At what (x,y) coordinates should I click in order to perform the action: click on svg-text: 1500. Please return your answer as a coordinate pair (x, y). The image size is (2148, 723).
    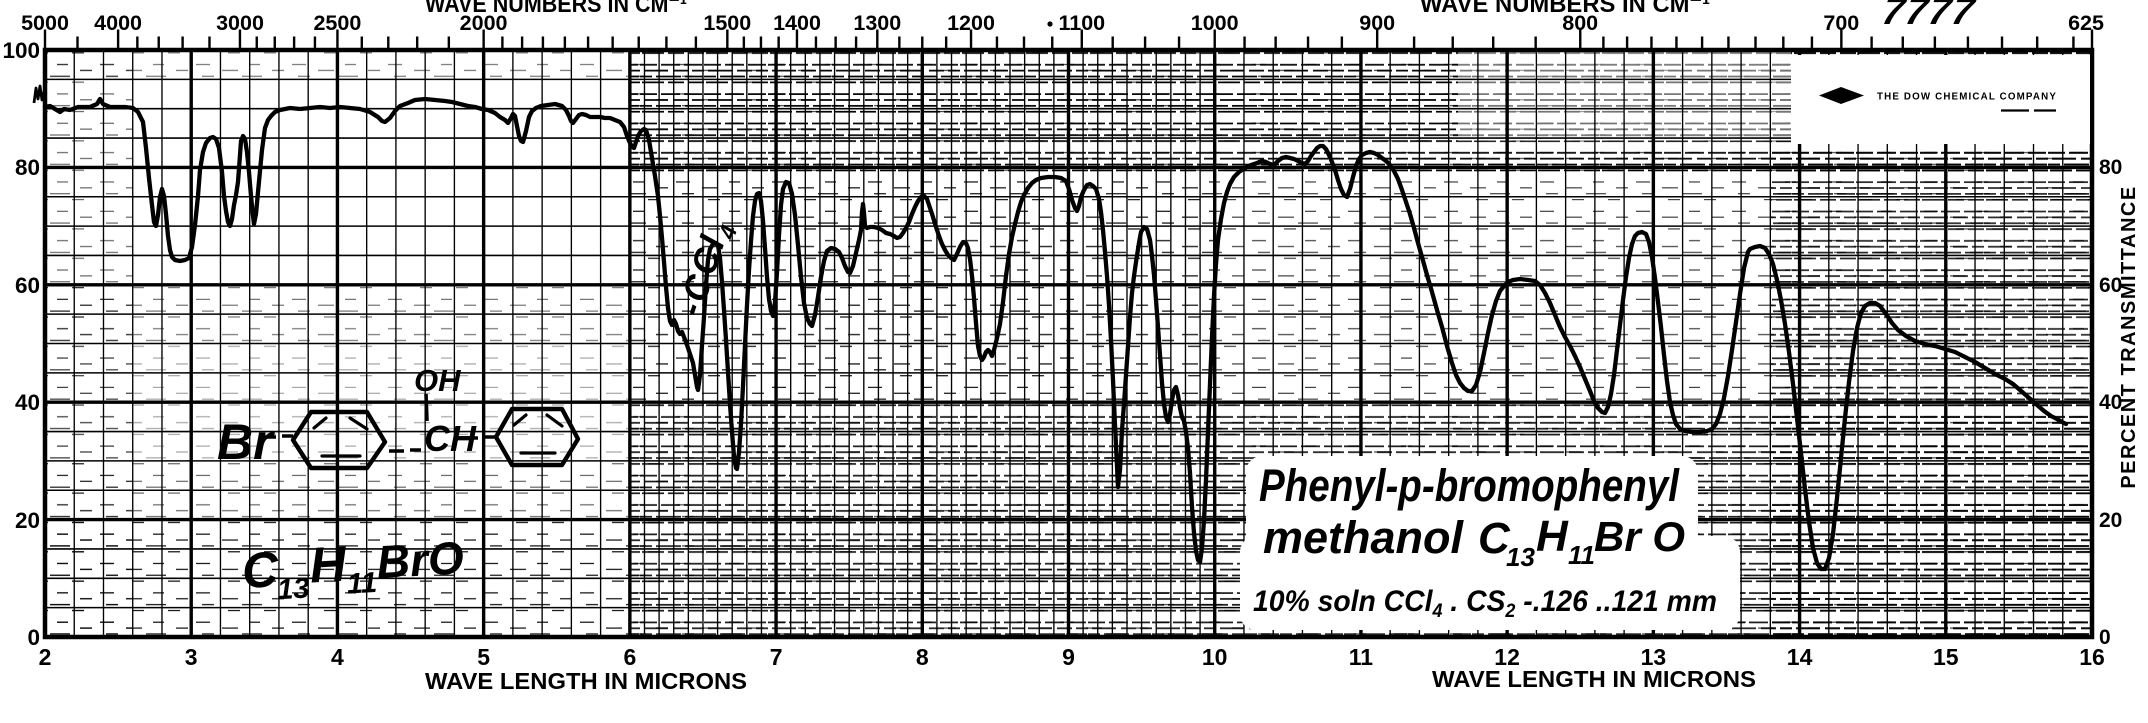
    Looking at the image, I should click on (727, 23).